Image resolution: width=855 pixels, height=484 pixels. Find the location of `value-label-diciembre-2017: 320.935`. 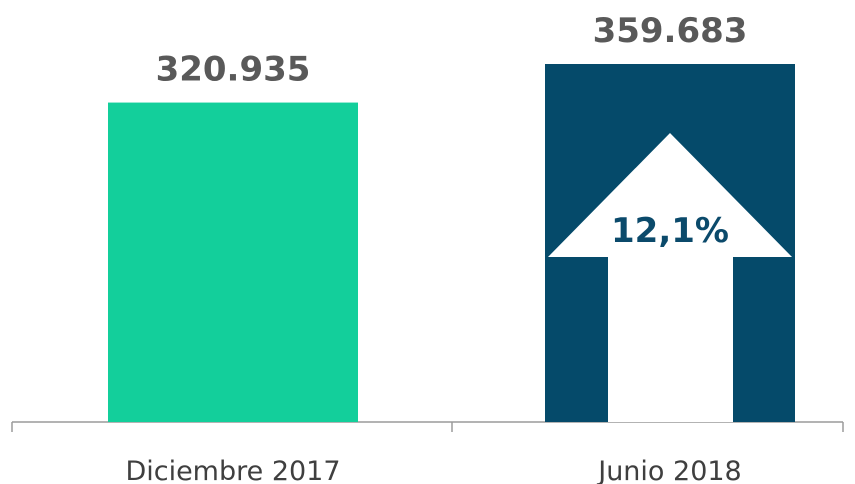

value-label-diciembre-2017: 320.935 is located at coordinates (233, 70).